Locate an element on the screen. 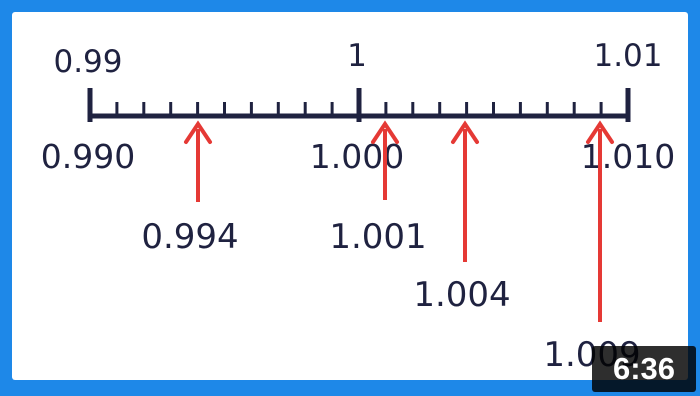 The image size is (700, 396). bottom-label-middle: 1.000 is located at coordinates (357, 156).